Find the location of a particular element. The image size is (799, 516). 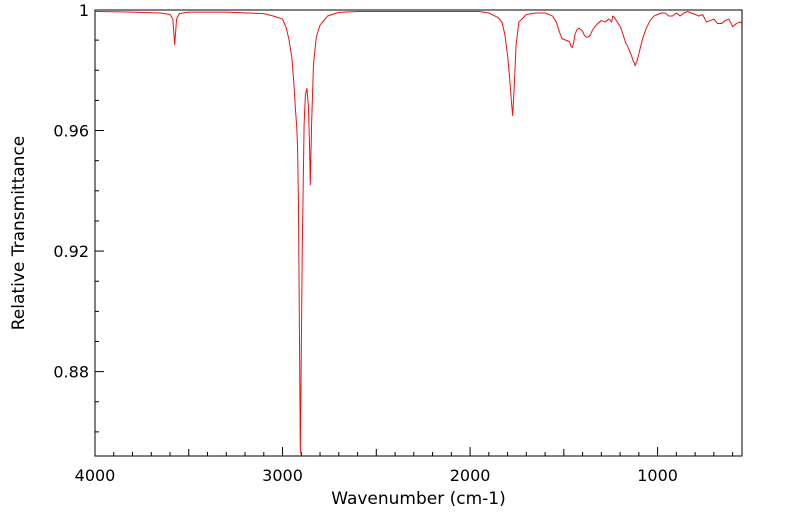

y-axis-ticks: 1 0.96 0.92 0.88 is located at coordinates (78, 191).